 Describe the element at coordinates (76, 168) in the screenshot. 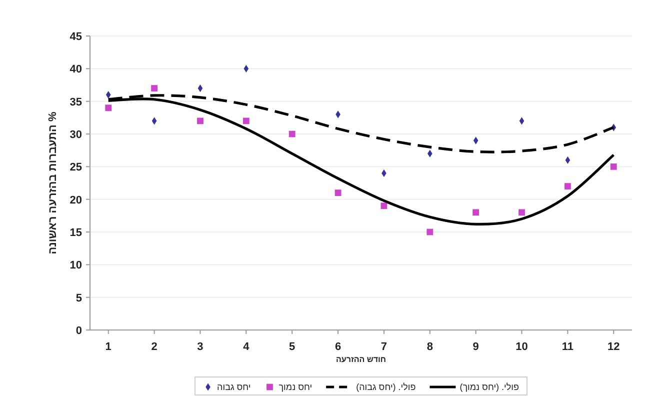

I see `y-tick-label: 25` at that location.